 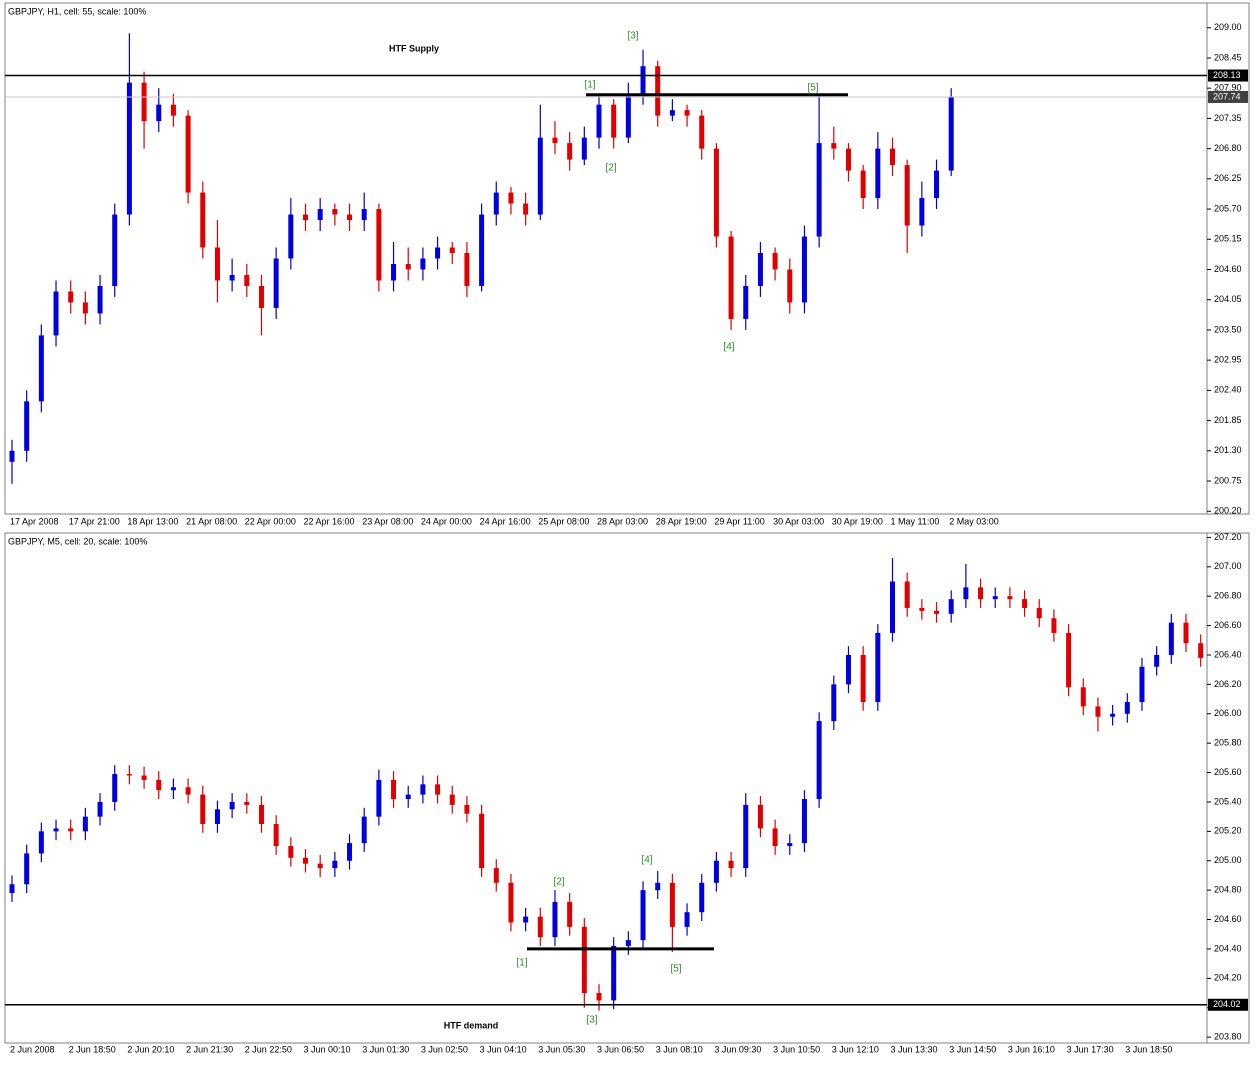 I want to click on y-tick-label: 202.95, so click(x=1228, y=360).